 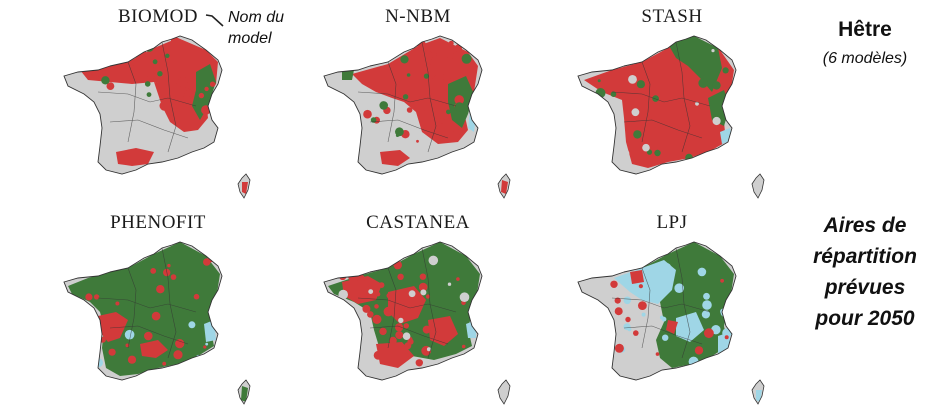 I want to click on region-borders-stash, so click(x=661, y=97).